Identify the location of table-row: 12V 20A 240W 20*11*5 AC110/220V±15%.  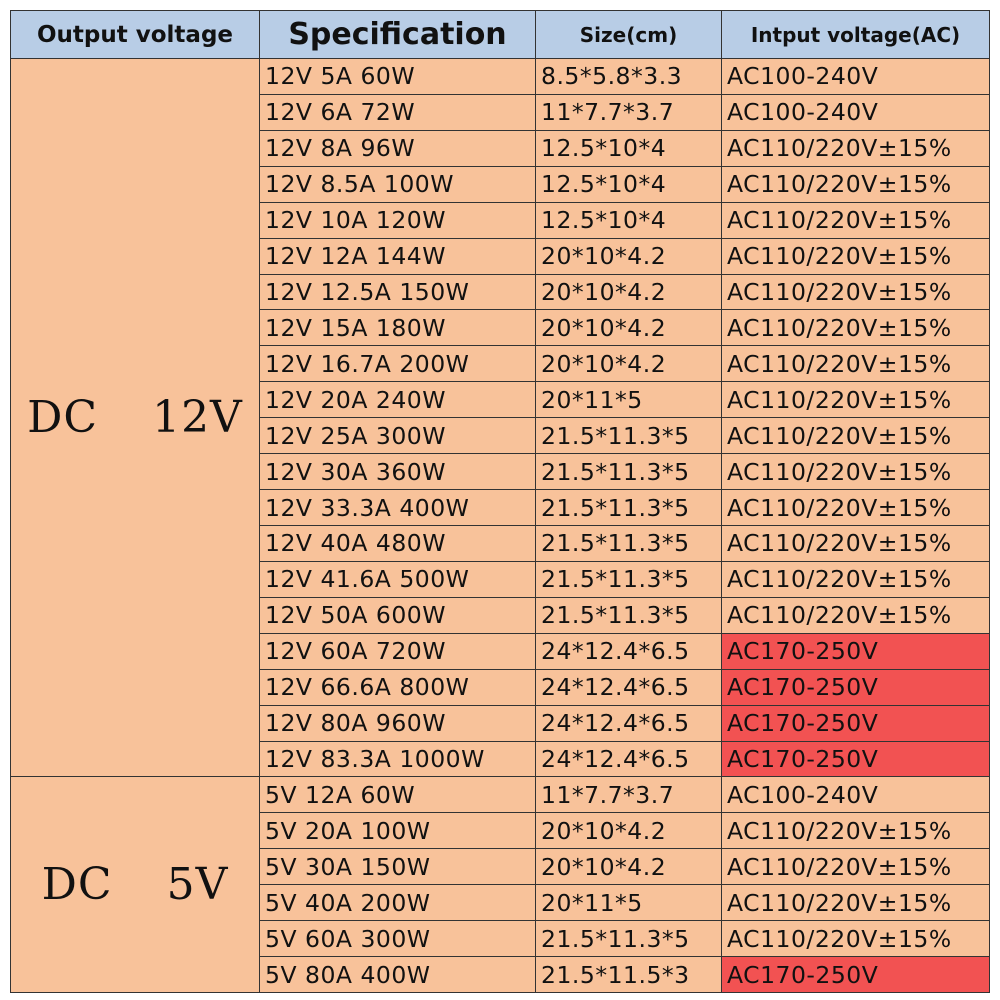
(500, 400).